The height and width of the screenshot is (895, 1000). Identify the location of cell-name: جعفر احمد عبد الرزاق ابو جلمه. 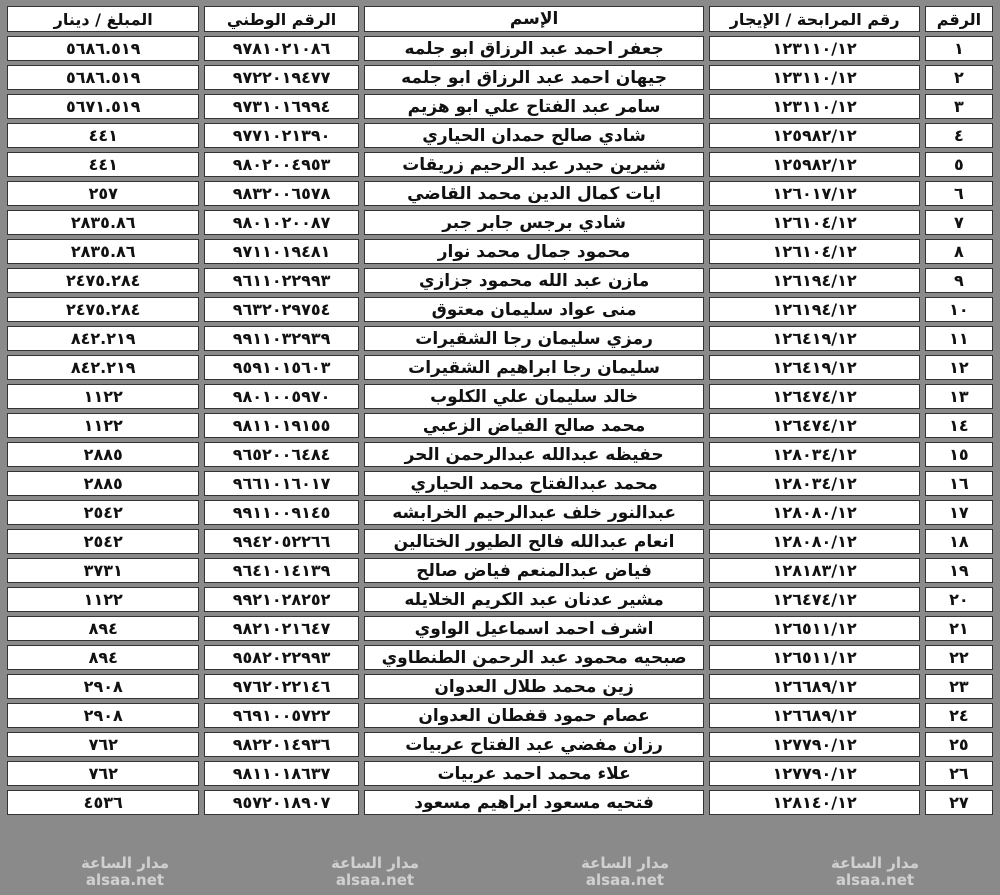
(534, 48).